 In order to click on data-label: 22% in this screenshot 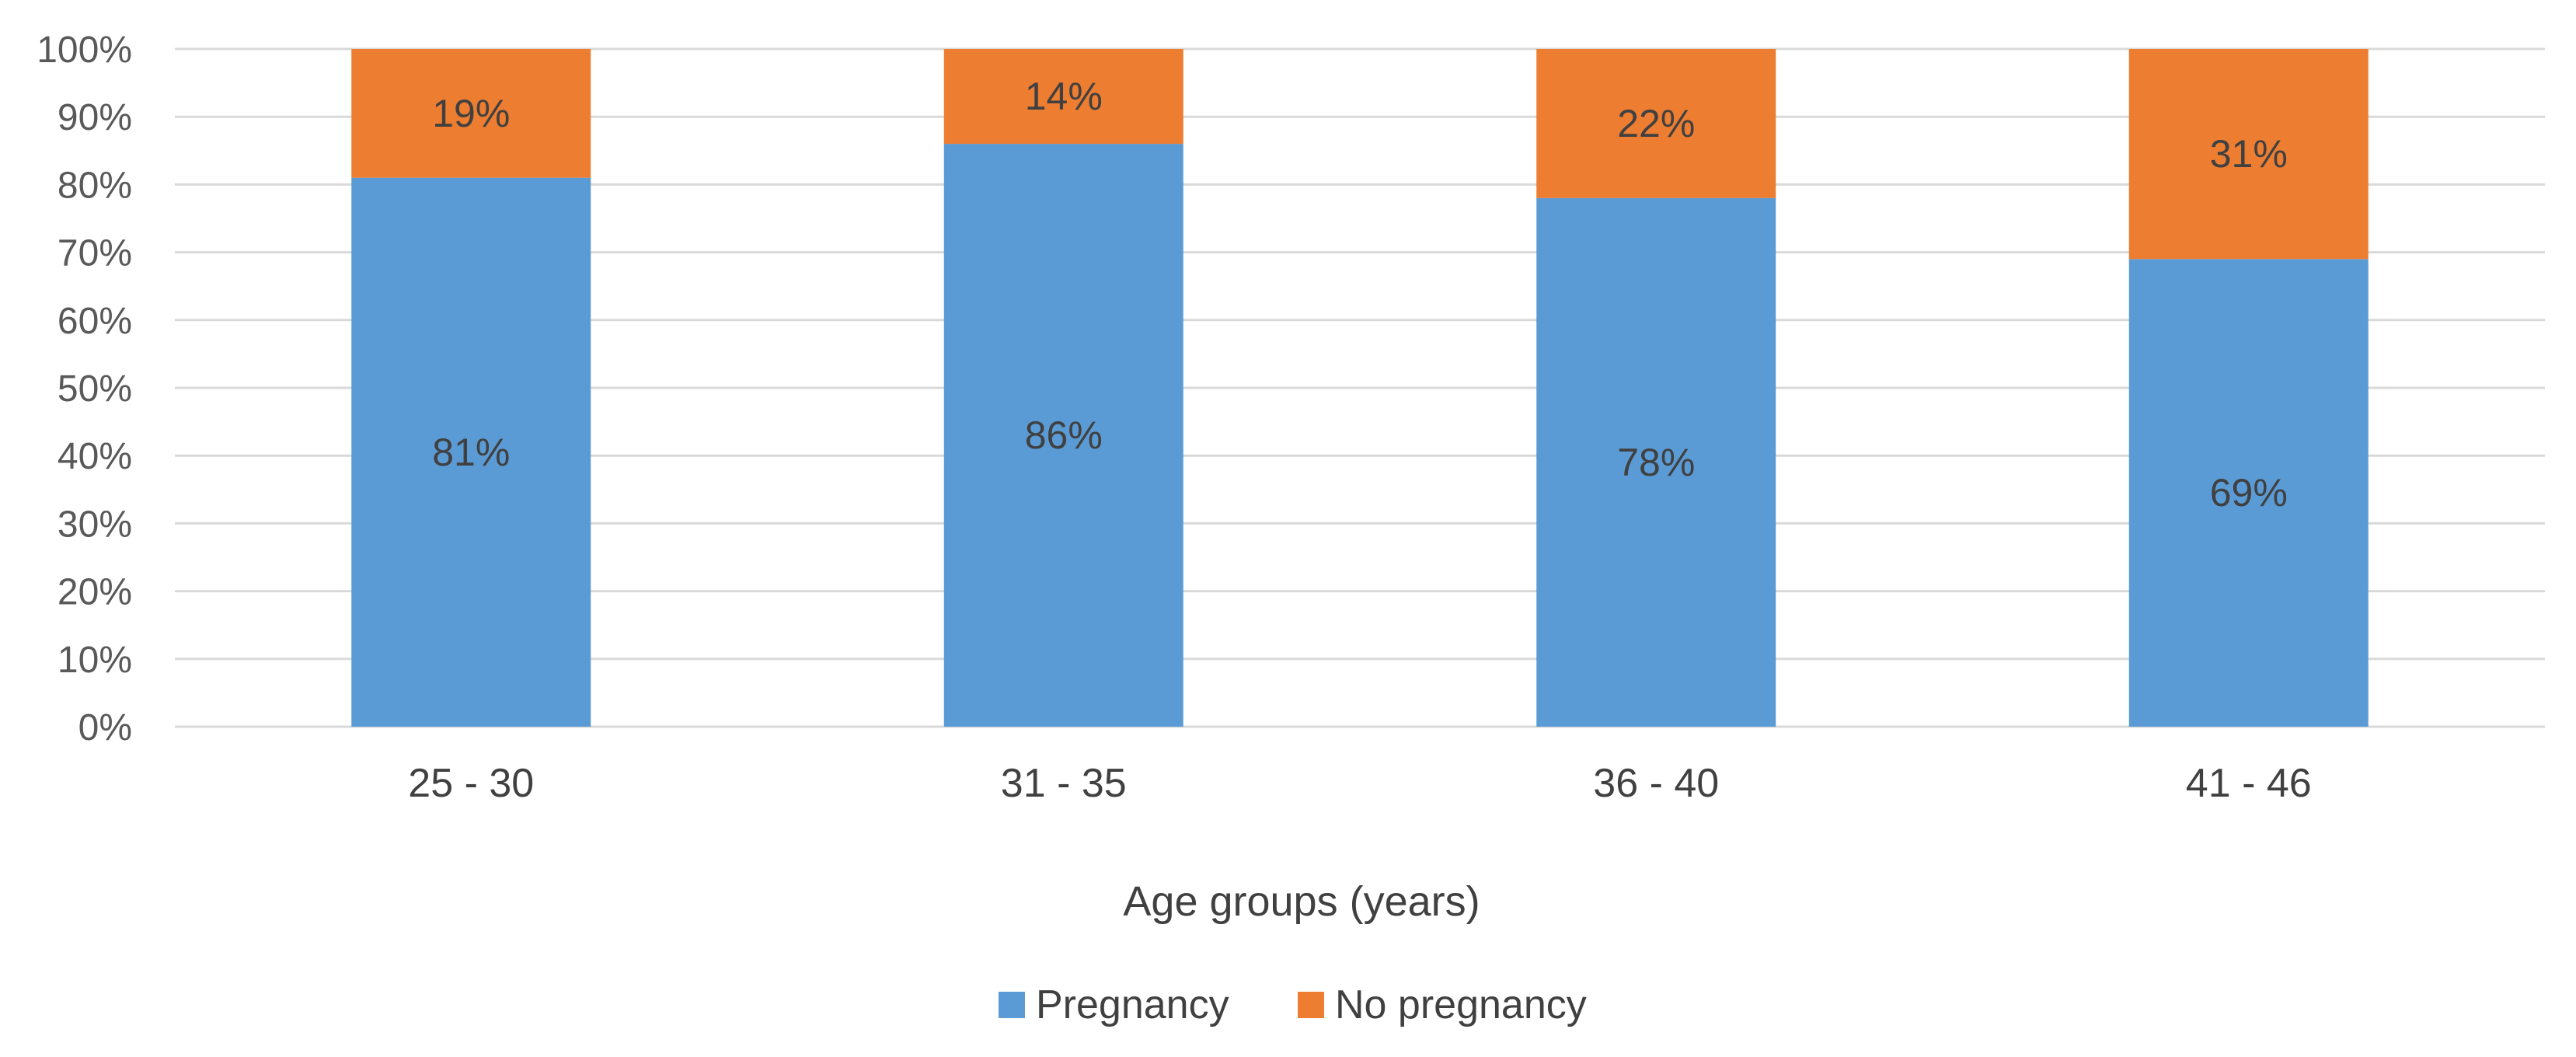, I will do `click(1656, 123)`.